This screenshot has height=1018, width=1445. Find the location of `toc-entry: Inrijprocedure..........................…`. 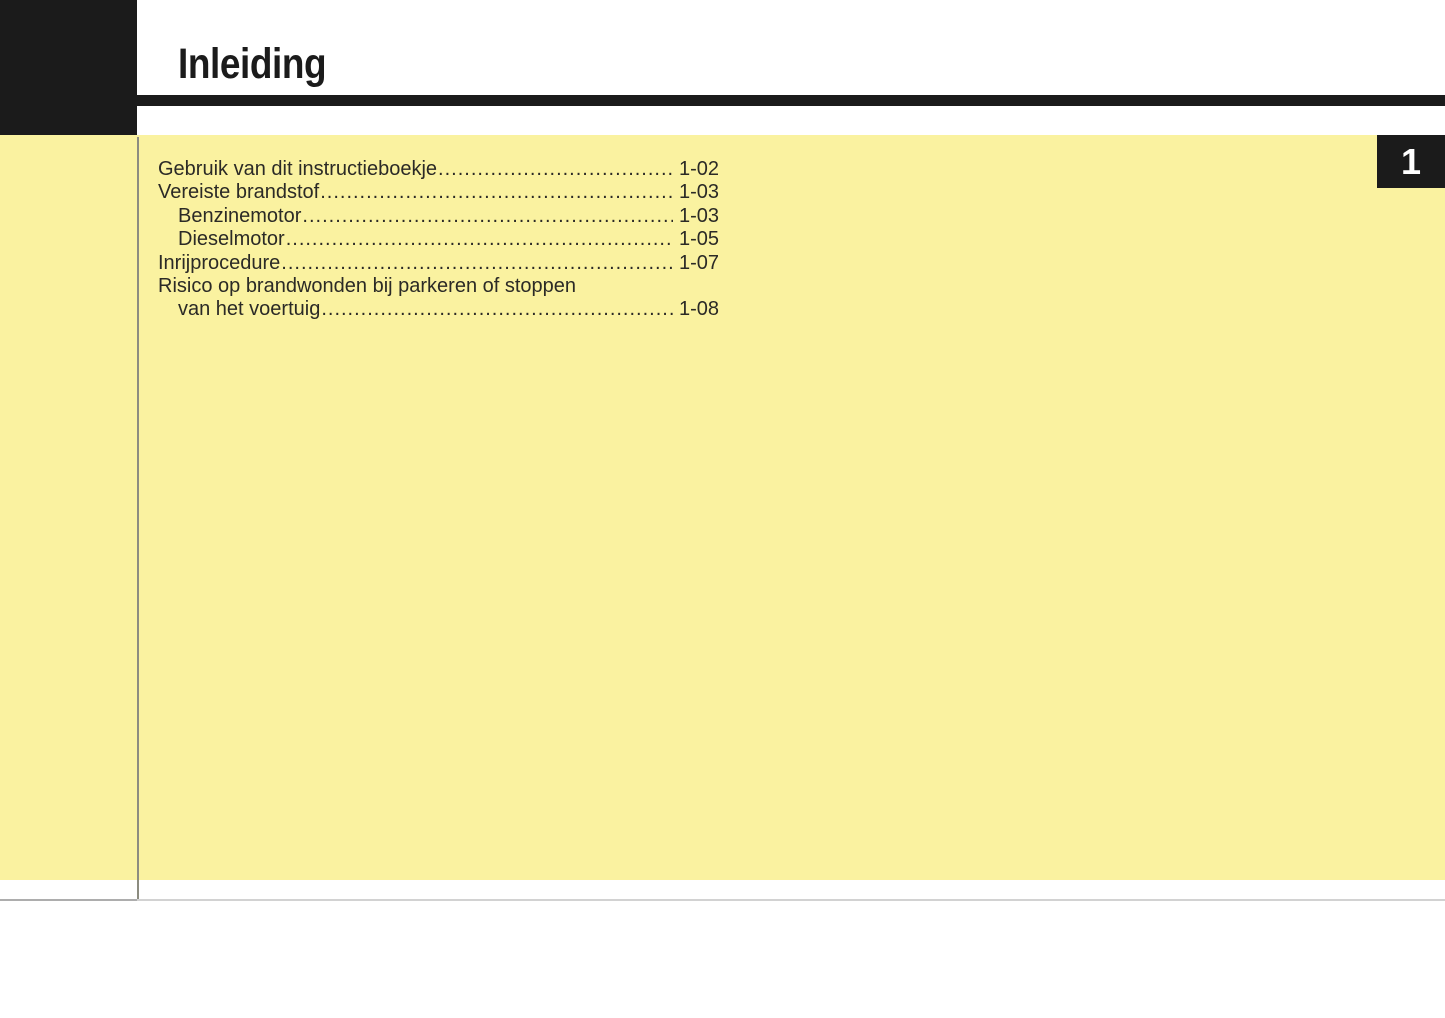

toc-entry: Inrijprocedure..........................… is located at coordinates (438, 263).